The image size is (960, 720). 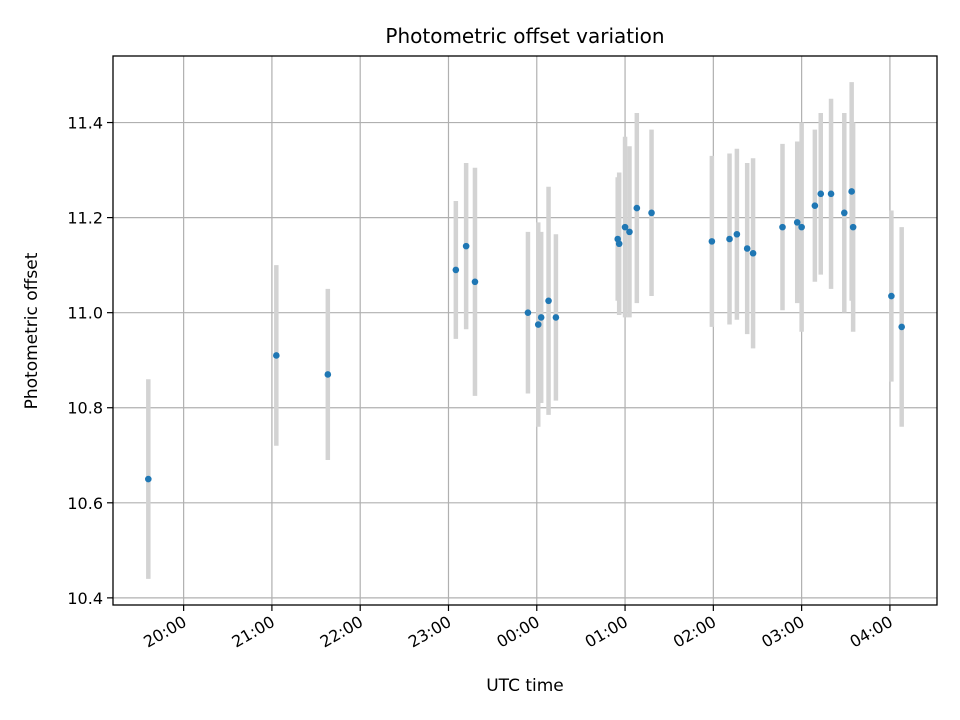 I want to click on y-tick-label: 10.4, so click(x=85, y=598).